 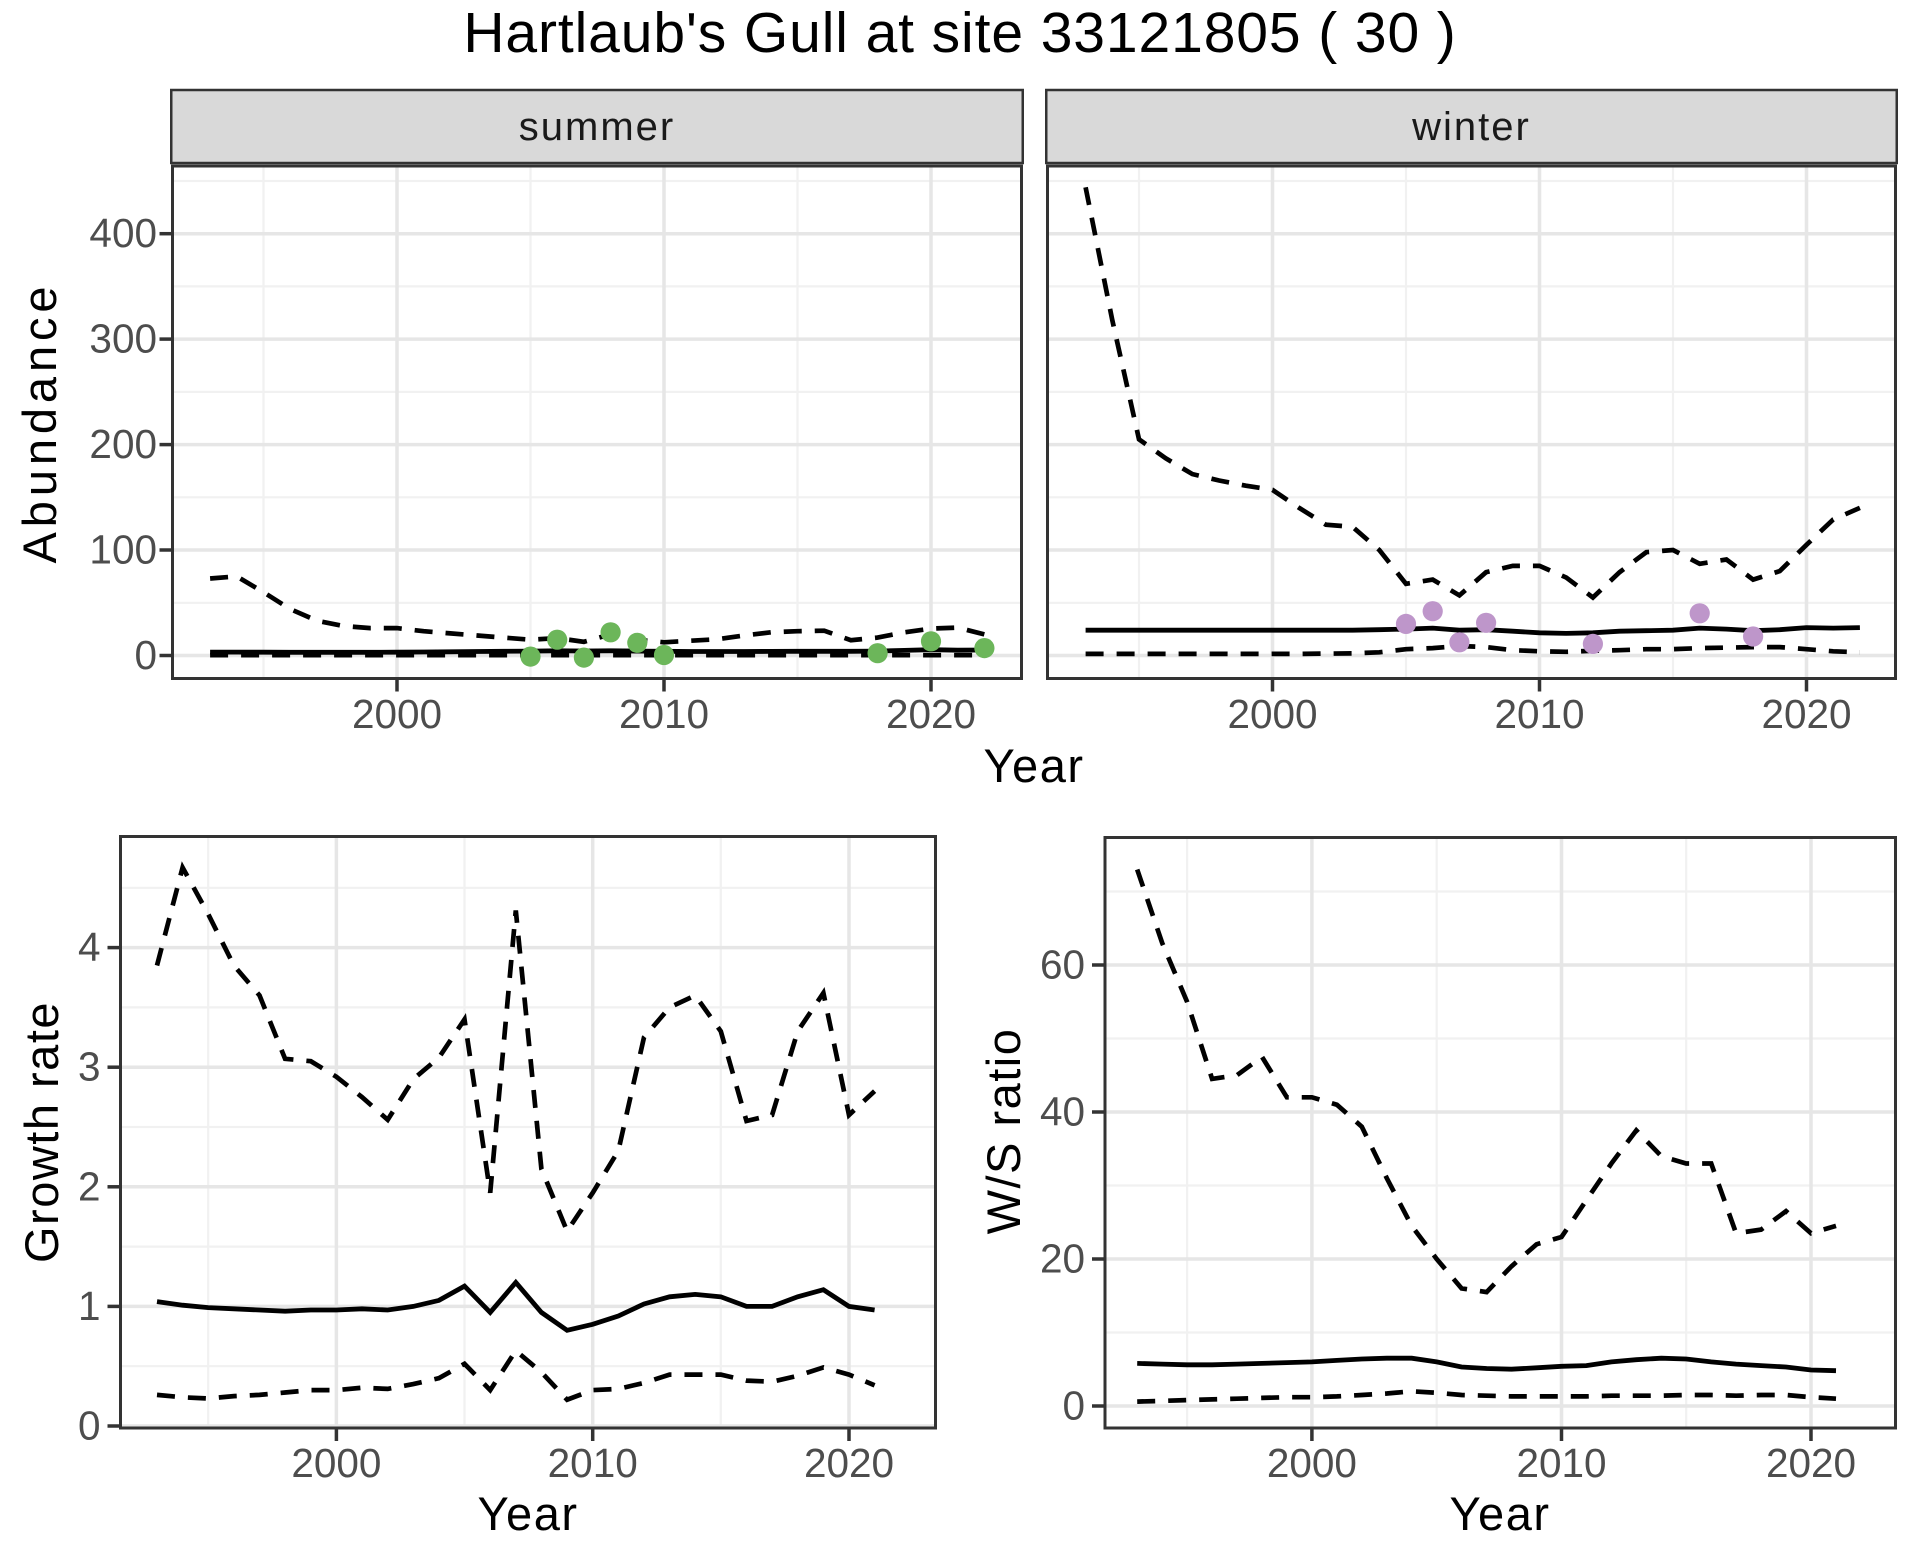 What do you see at coordinates (123, 550) in the screenshot?
I see `svg-text: 100` at bounding box center [123, 550].